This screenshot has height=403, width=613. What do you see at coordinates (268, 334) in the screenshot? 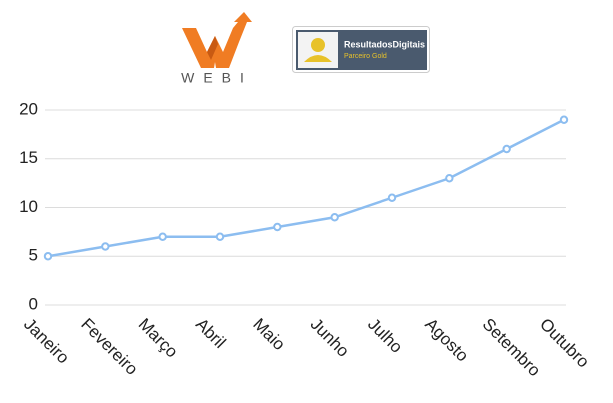
I see `x-tick-label: Maio` at bounding box center [268, 334].